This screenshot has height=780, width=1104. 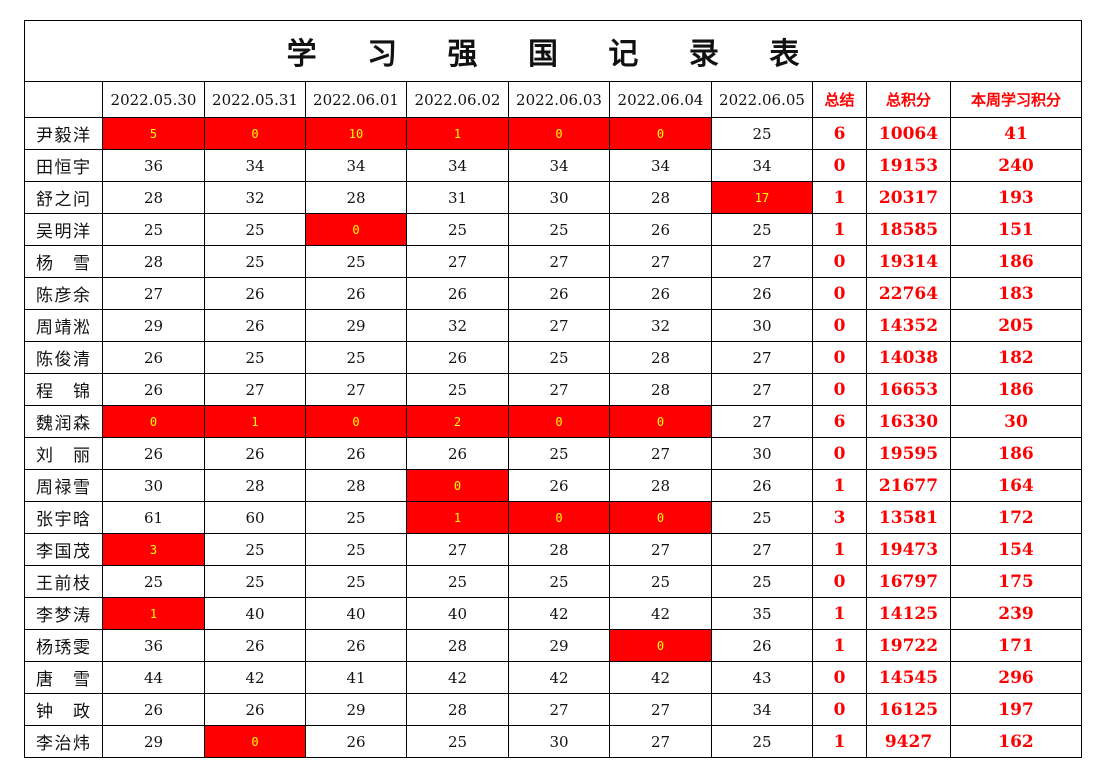 What do you see at coordinates (457, 517) in the screenshot?
I see `score-cell-flagged: 1` at bounding box center [457, 517].